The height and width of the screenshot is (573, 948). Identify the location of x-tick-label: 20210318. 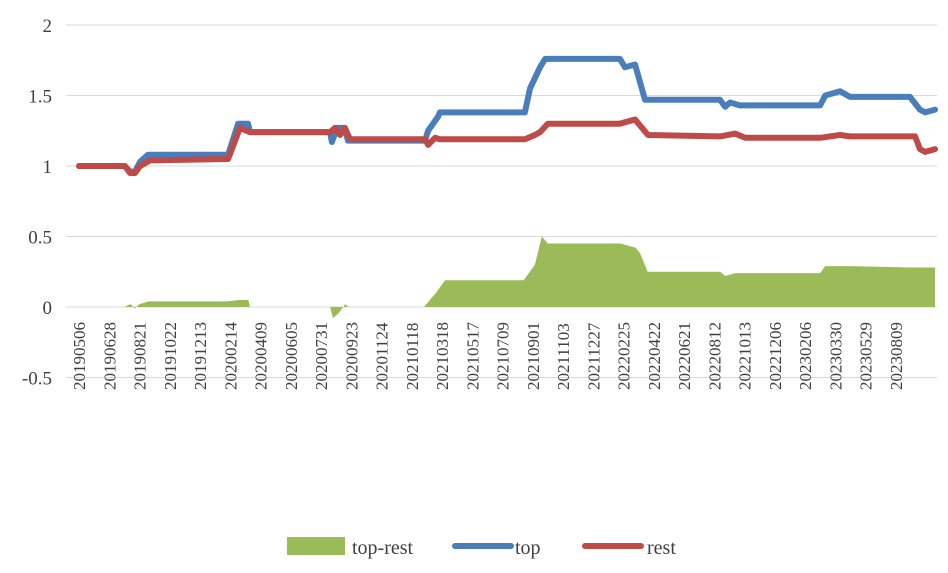
(442, 356).